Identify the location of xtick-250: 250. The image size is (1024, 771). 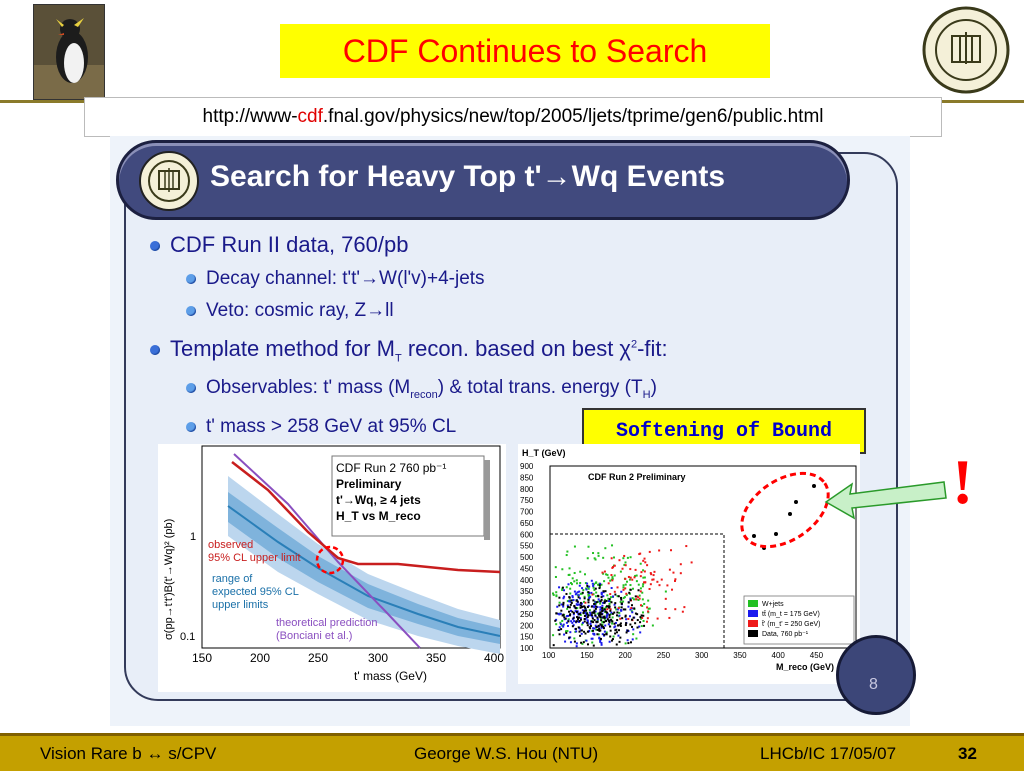
(318, 658).